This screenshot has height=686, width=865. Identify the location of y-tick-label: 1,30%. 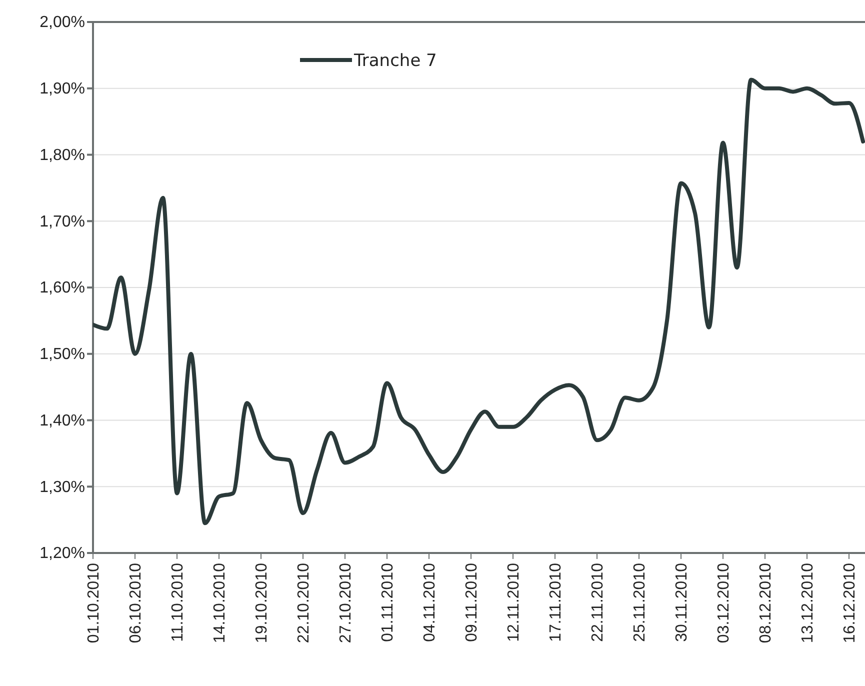
(62, 487).